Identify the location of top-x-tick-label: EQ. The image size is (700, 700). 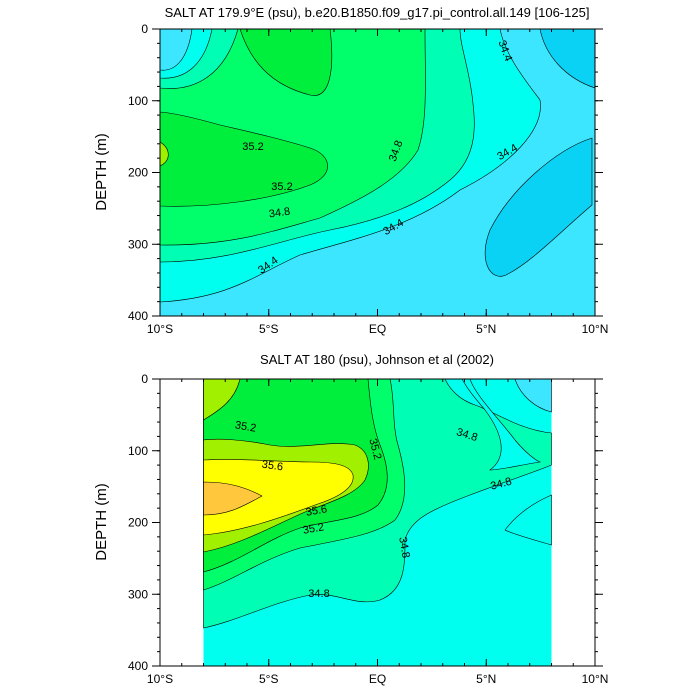
(377, 329).